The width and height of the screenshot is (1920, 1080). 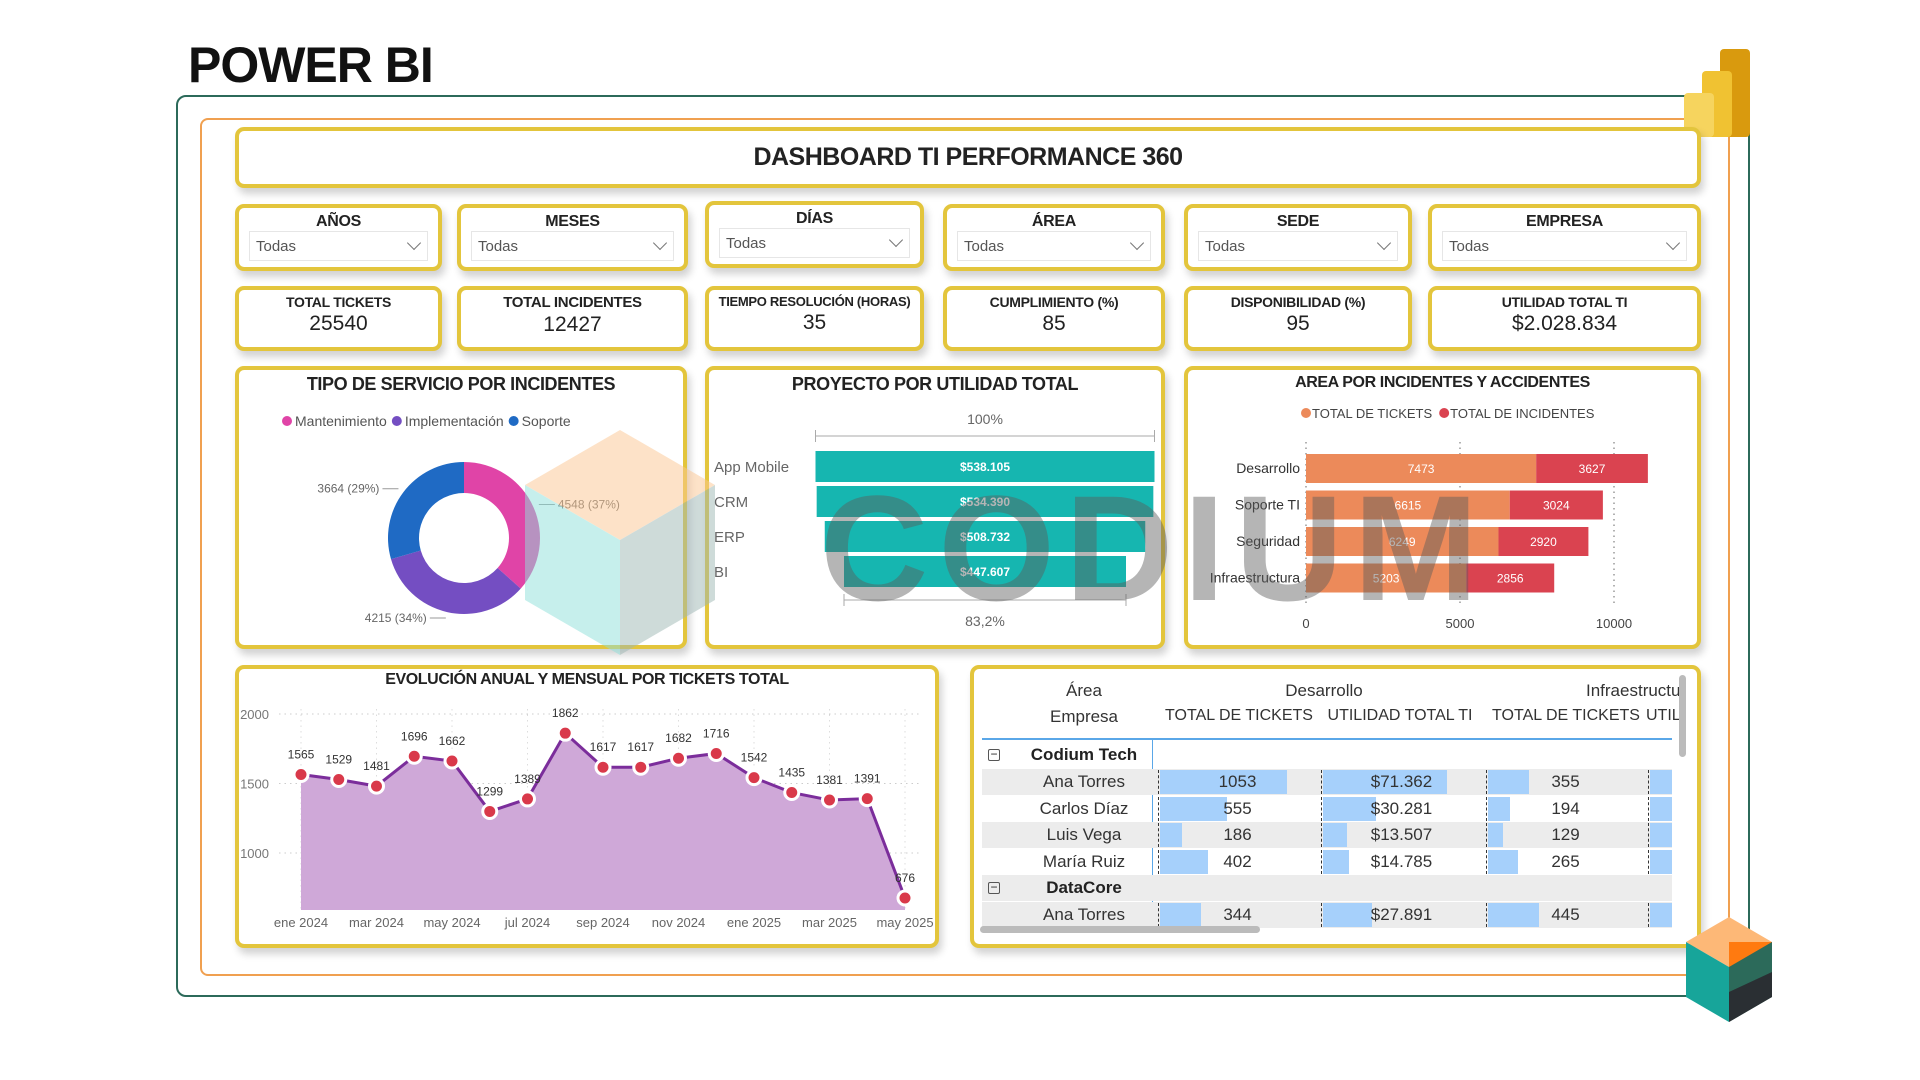 What do you see at coordinates (829, 780) in the screenshot?
I see `data-label: 1381` at bounding box center [829, 780].